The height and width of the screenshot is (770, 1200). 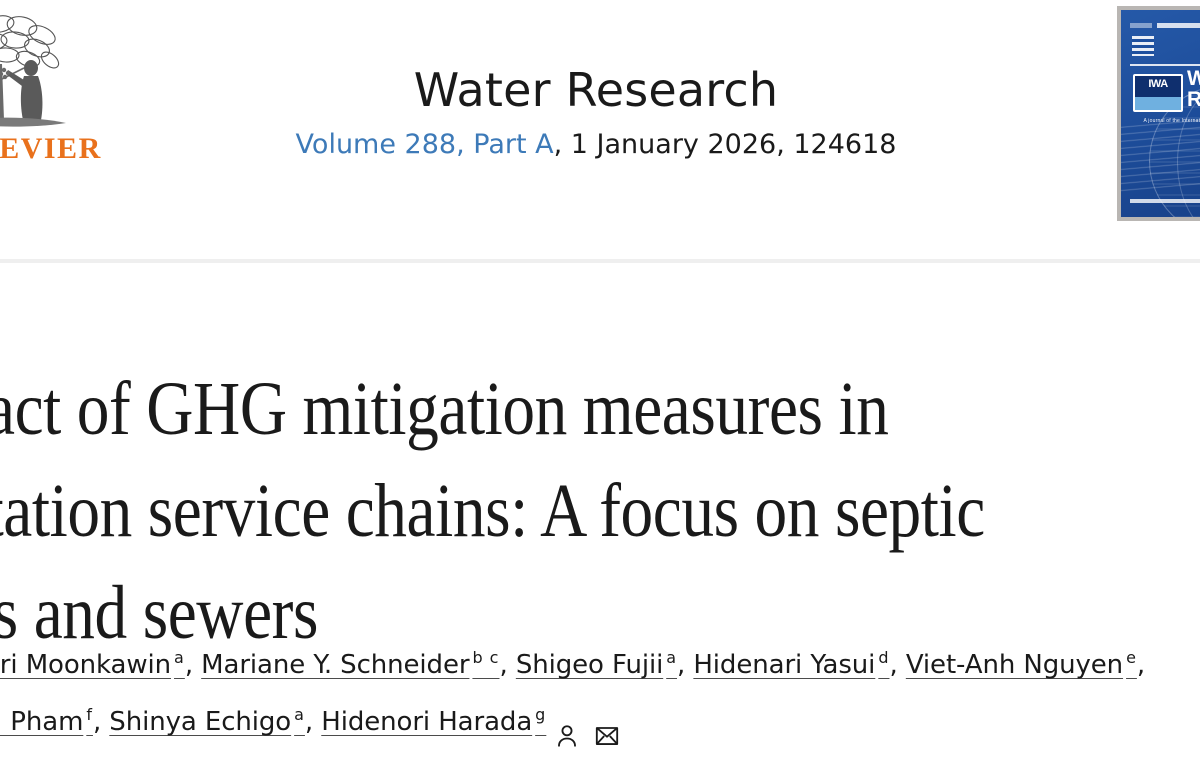 I want to click on author-link: Shinya Echigo a, so click(x=207, y=722).